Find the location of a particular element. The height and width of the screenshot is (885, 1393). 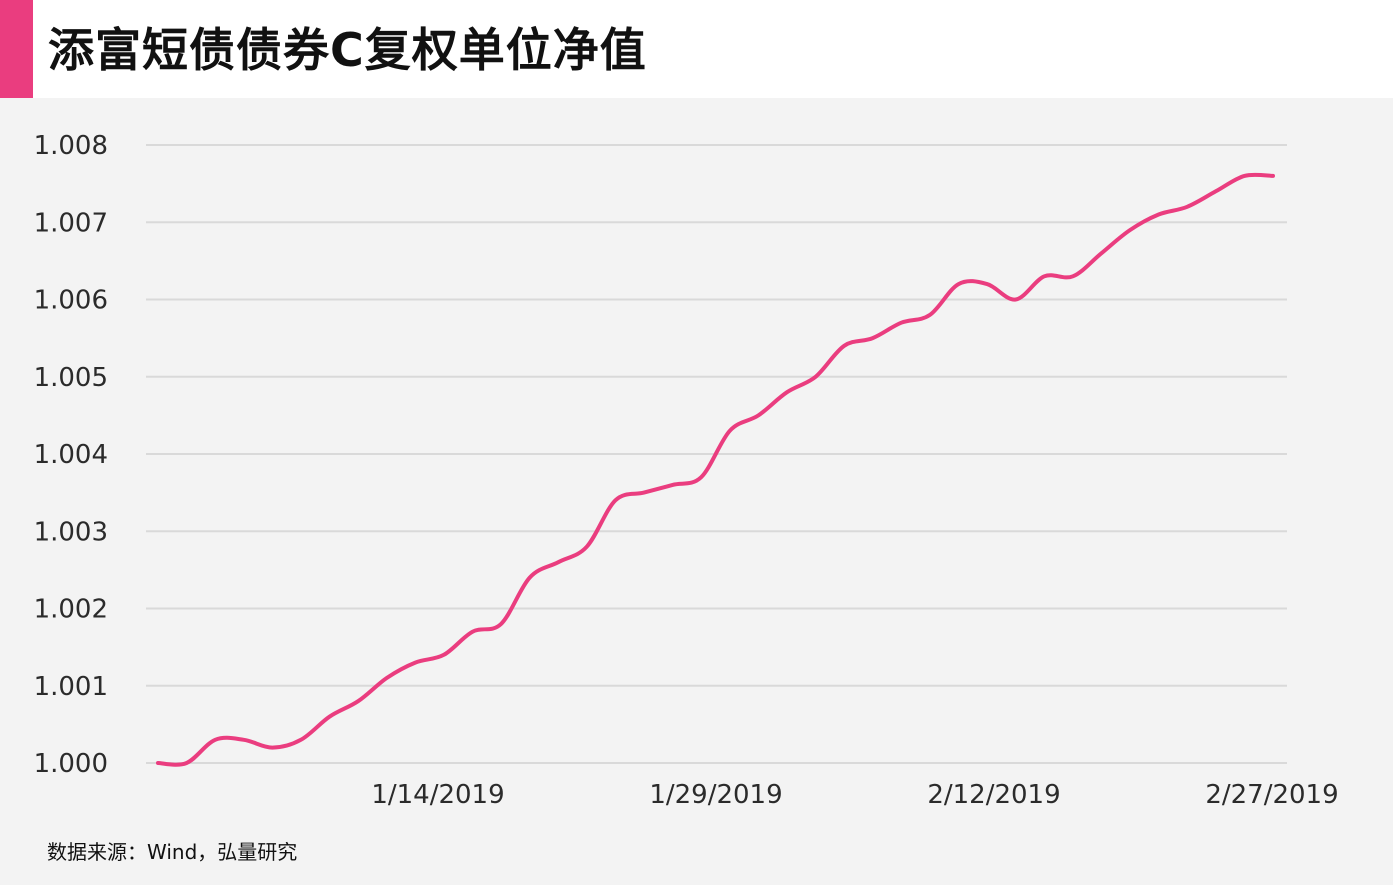

y-tick-label: 1.002 is located at coordinates (71, 610).